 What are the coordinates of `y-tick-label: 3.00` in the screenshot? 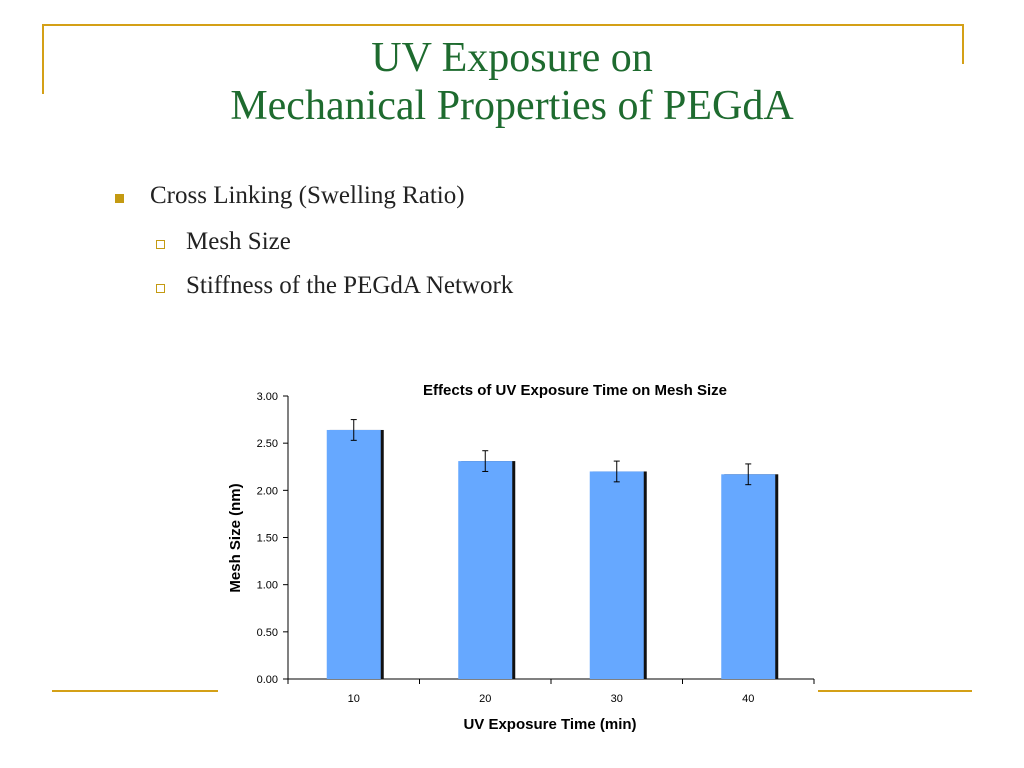 It's located at (267, 397).